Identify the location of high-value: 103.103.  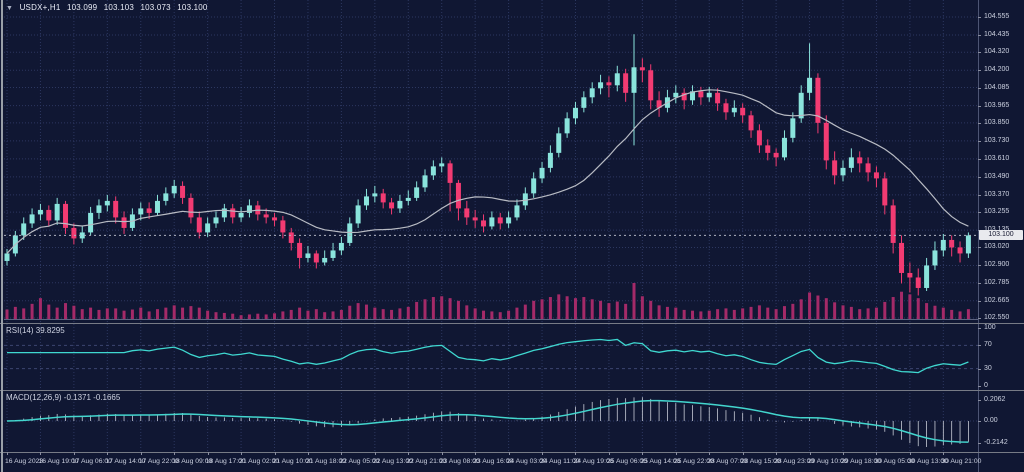
(119, 7).